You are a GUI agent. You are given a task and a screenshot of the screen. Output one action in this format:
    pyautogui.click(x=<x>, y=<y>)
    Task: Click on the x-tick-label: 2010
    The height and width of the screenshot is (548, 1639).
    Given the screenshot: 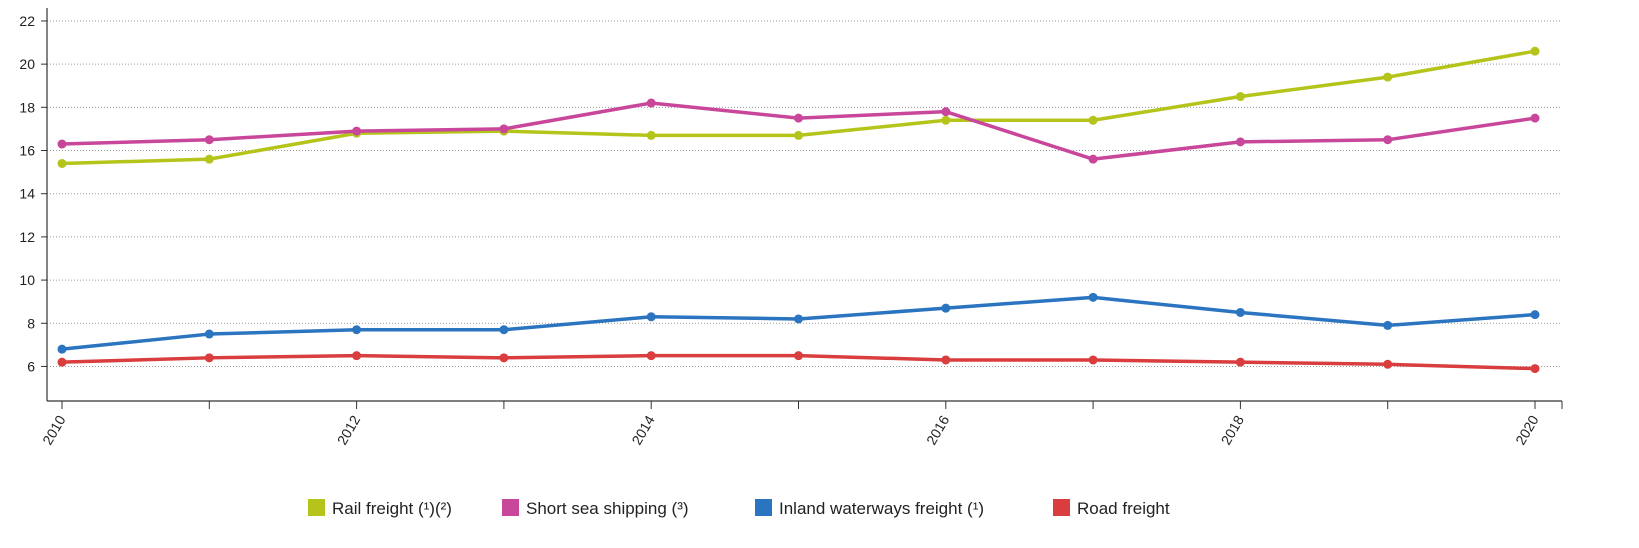 What is the action you would take?
    pyautogui.click(x=54, y=429)
    